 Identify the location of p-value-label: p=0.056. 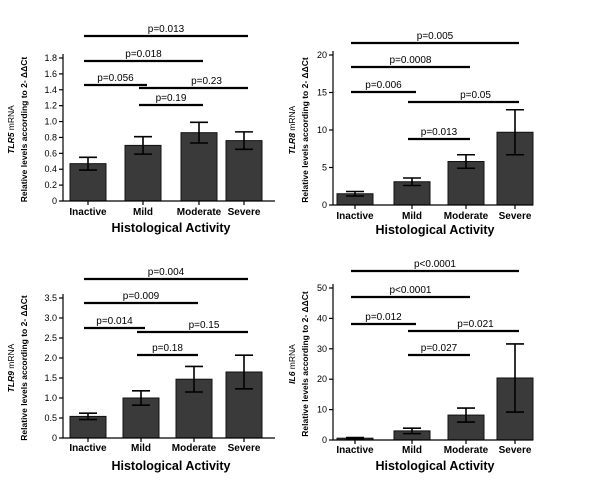
(115, 78).